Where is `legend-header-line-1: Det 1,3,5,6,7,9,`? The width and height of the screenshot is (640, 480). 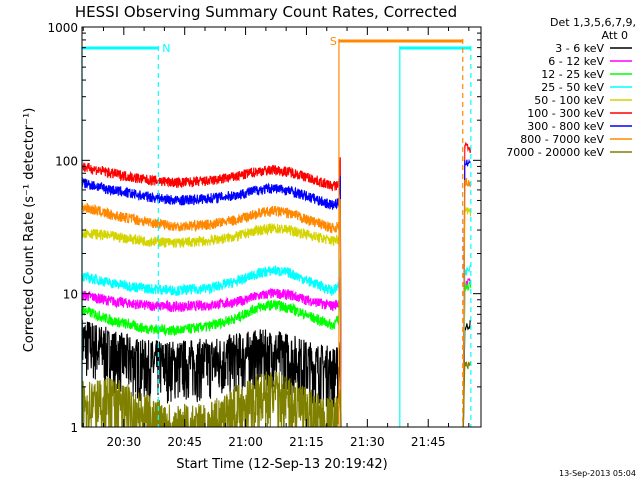
legend-header-line-1: Det 1,3,5,6,7,9, is located at coordinates (593, 22).